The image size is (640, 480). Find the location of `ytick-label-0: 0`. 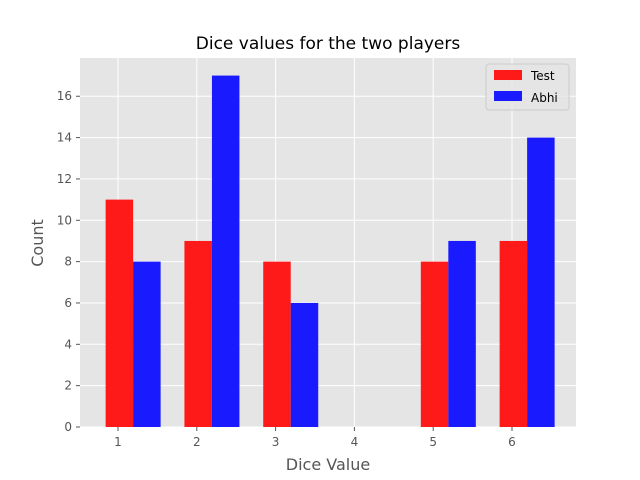

ytick-label-0: 0 is located at coordinates (68, 427).